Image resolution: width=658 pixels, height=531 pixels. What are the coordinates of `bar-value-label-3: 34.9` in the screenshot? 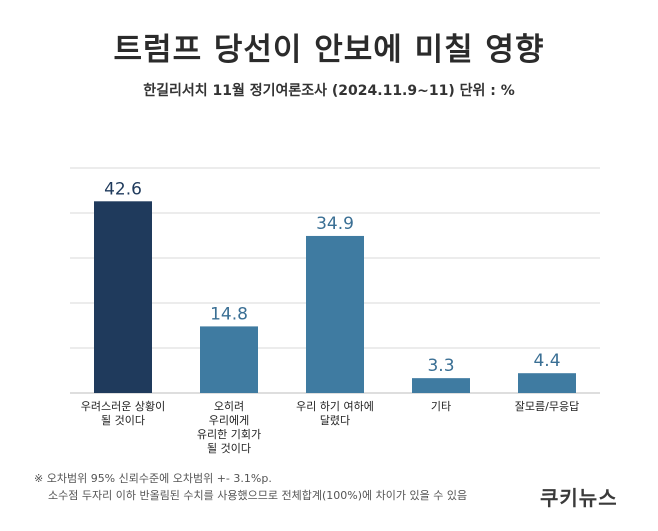 It's located at (335, 224).